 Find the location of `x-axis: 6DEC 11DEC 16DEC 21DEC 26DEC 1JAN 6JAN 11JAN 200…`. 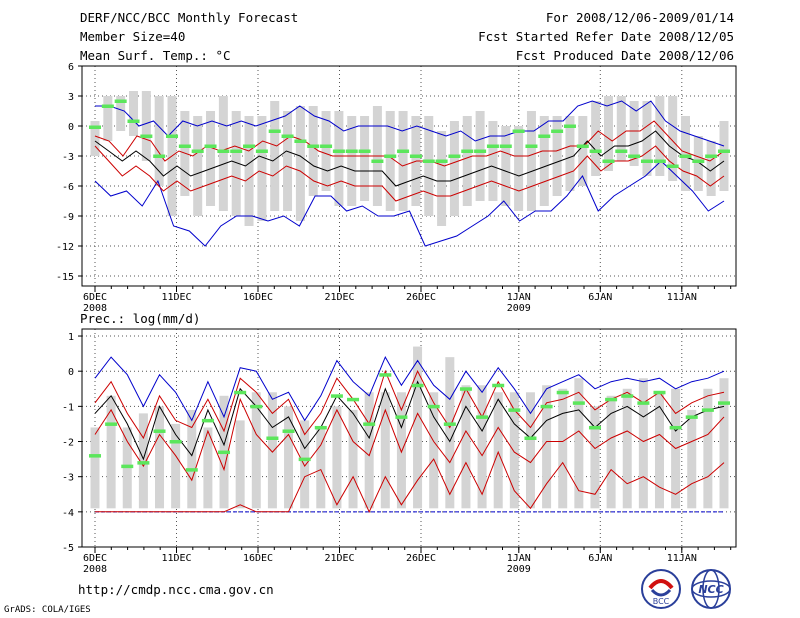

x-axis: 6DEC 11DEC 16DEC 21DEC 26DEC 1JAN 6JAN 11JAN 200… is located at coordinates (407, 561).